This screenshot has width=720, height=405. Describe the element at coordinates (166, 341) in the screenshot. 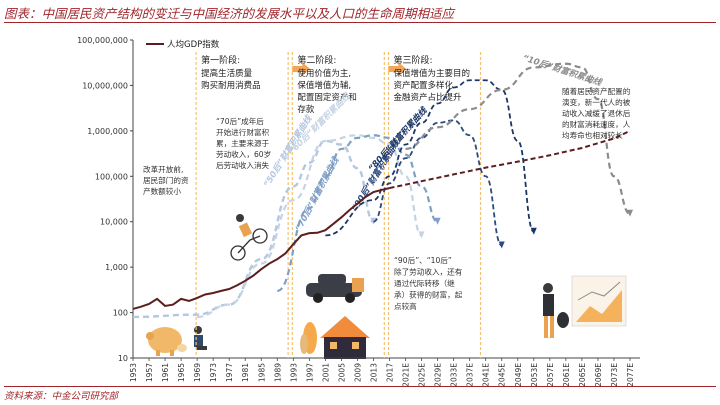

I see `piggy-bank-illustration` at that location.